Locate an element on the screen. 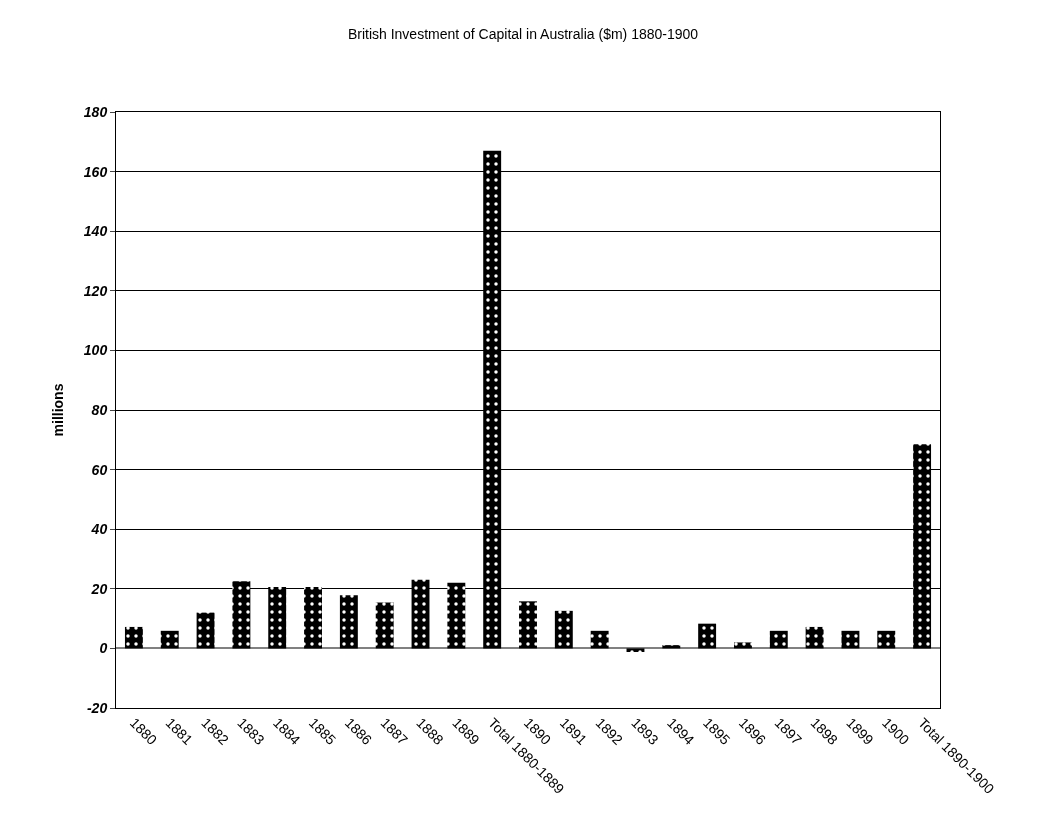 The image size is (1046, 840). y-tick-label: 100 is located at coordinates (95, 350).